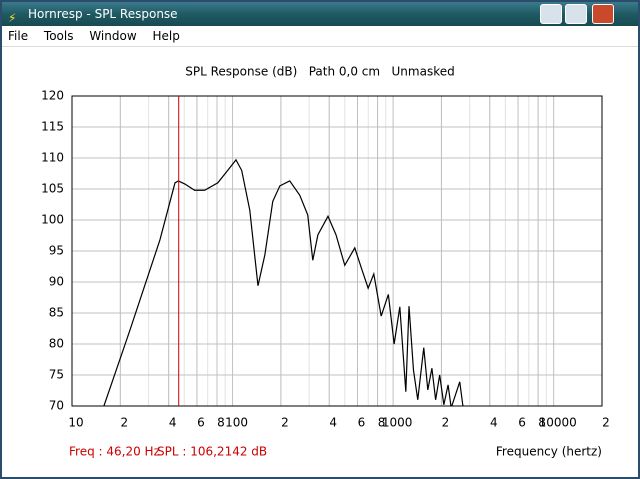 Image resolution: width=640 pixels, height=479 pixels. What do you see at coordinates (320, 36) in the screenshot?
I see `menu-bar: File Tools Window Help` at bounding box center [320, 36].